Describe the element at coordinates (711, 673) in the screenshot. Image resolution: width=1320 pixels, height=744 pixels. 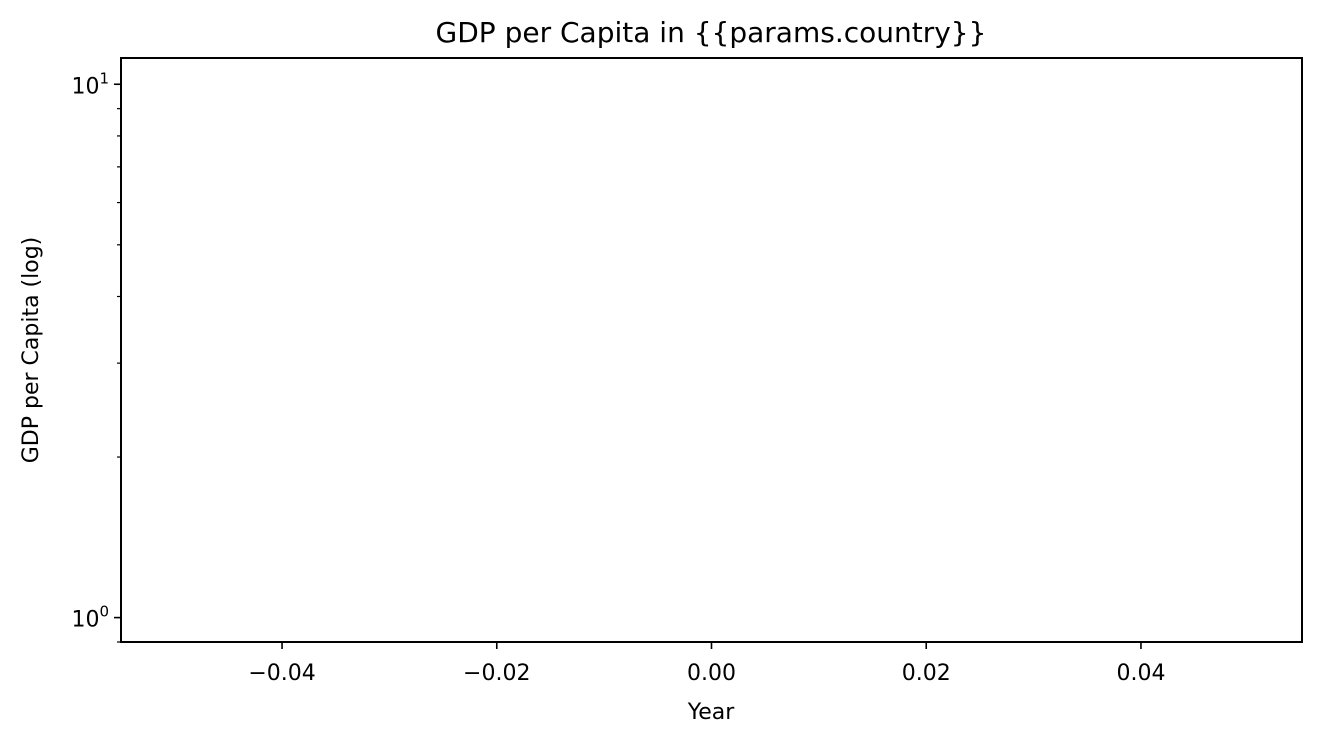
I see `x-tick-label: 0.00` at that location.